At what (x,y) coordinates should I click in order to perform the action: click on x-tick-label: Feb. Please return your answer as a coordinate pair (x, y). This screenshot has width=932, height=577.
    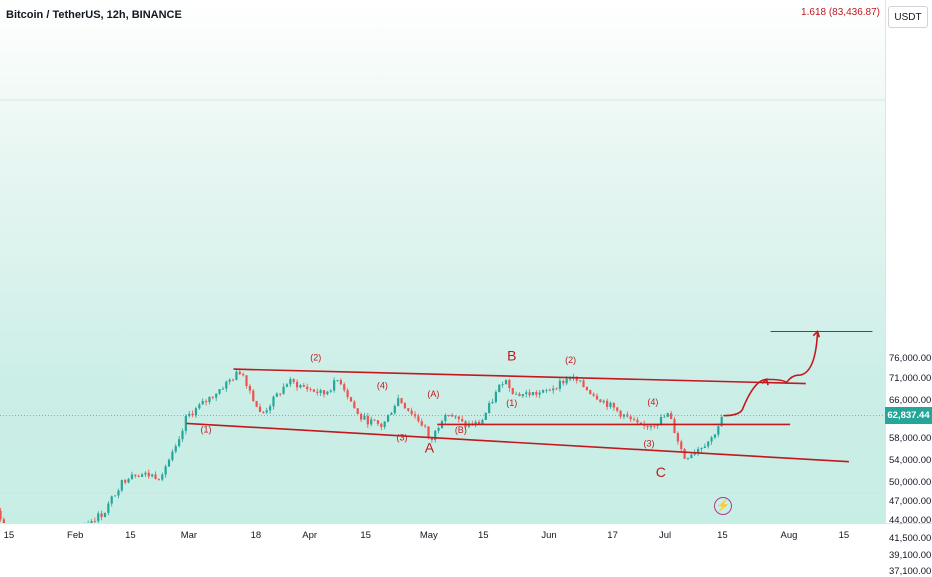
    Looking at the image, I should click on (75, 535).